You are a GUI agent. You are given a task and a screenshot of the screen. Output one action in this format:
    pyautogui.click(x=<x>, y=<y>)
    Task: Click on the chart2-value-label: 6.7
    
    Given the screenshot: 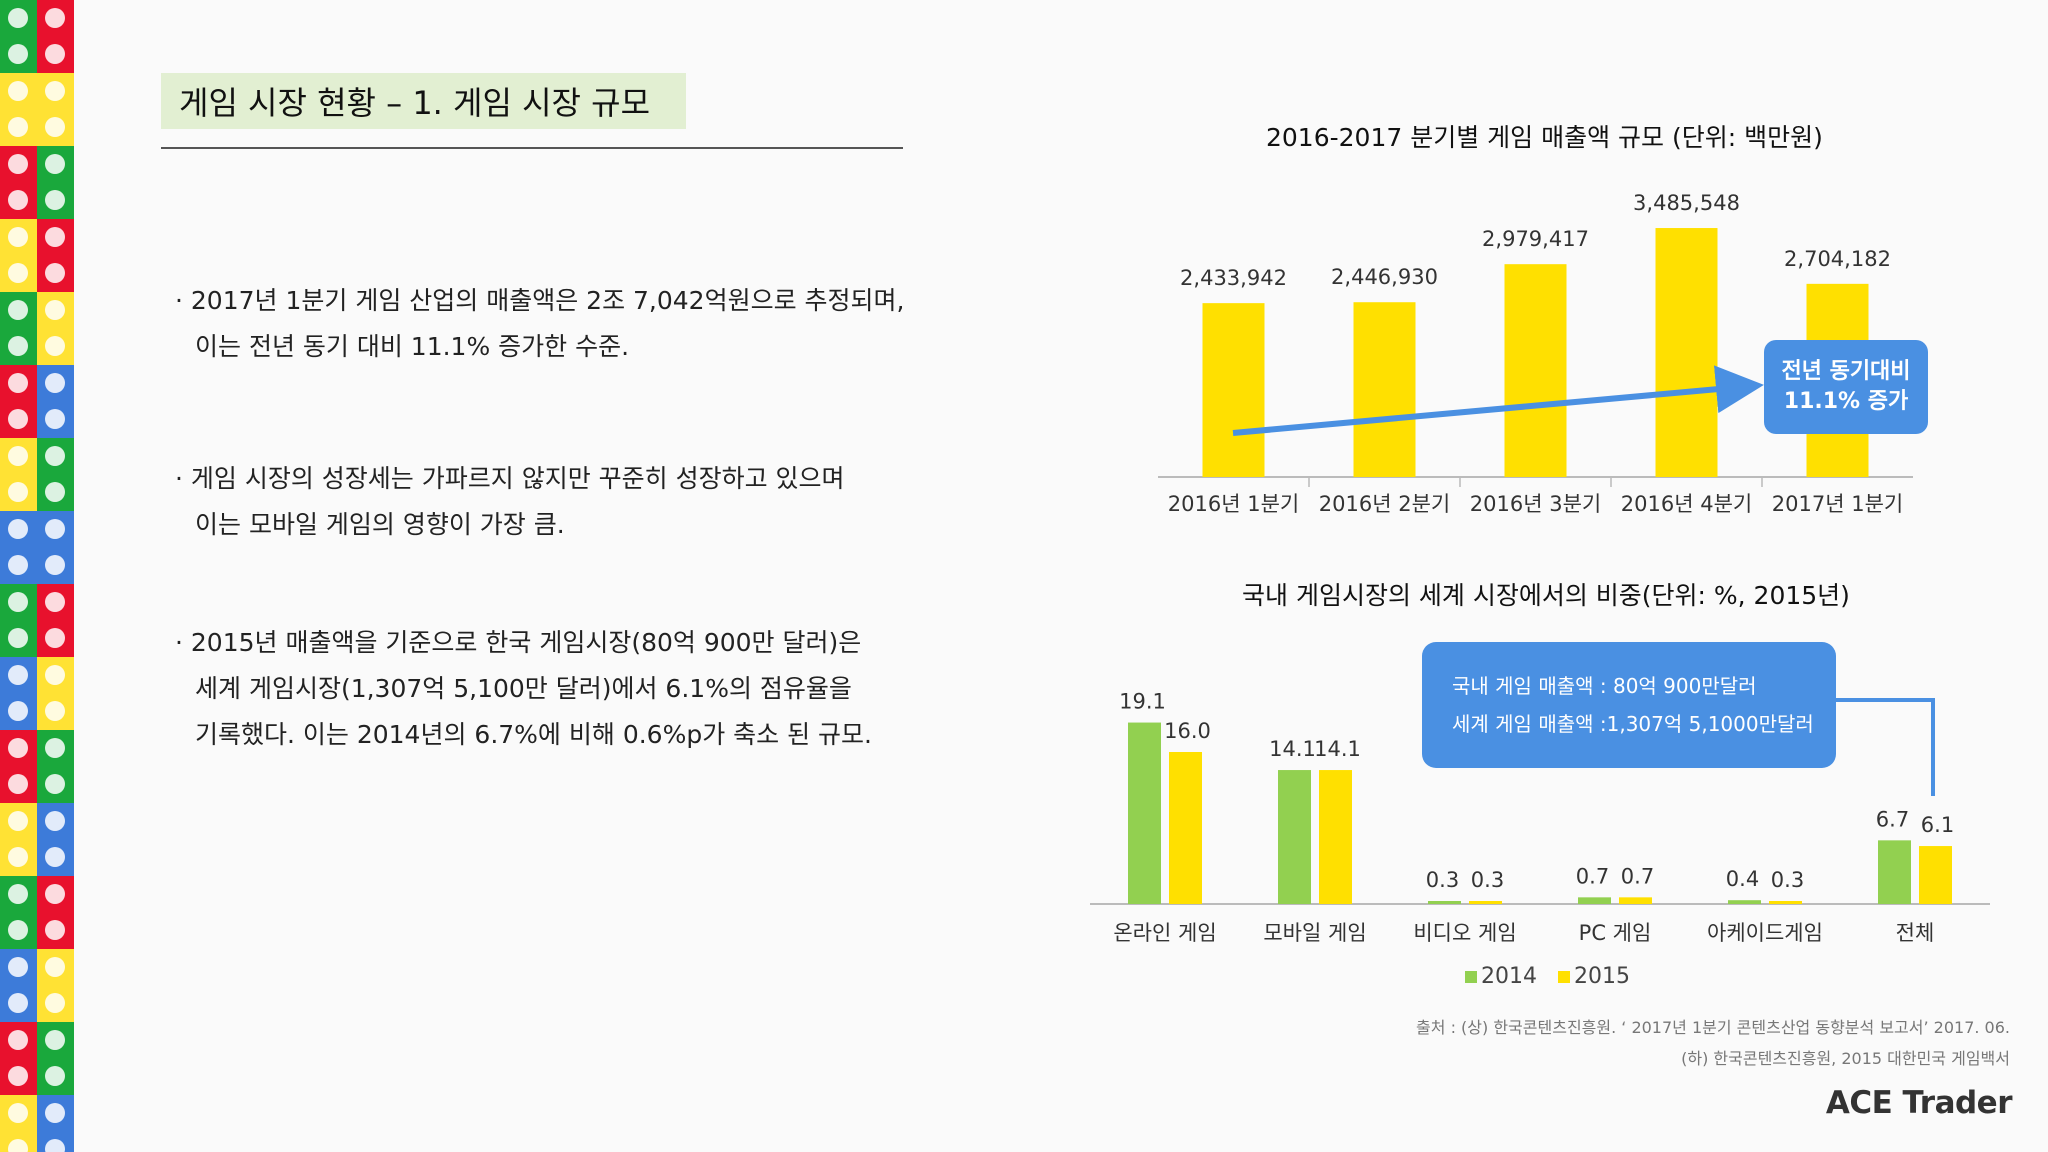 What is the action you would take?
    pyautogui.click(x=1892, y=819)
    